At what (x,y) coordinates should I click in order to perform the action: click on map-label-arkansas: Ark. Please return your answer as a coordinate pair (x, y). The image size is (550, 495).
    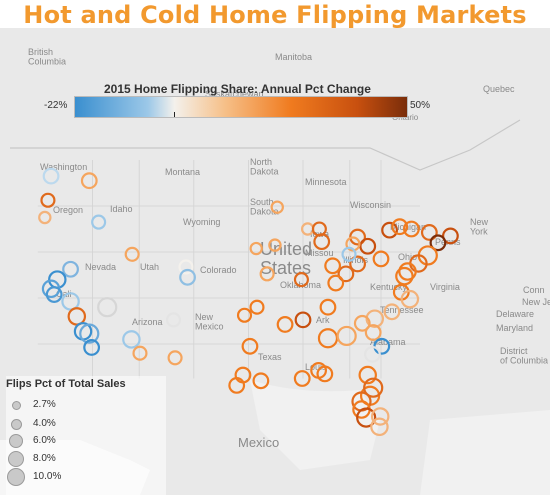
    Looking at the image, I should click on (323, 320).